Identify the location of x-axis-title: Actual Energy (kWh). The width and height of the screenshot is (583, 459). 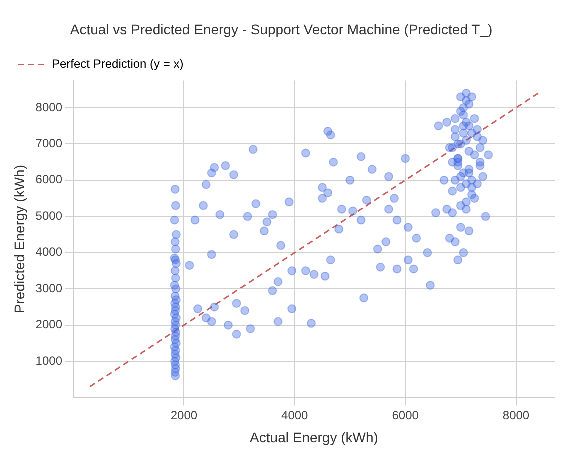
(314, 437).